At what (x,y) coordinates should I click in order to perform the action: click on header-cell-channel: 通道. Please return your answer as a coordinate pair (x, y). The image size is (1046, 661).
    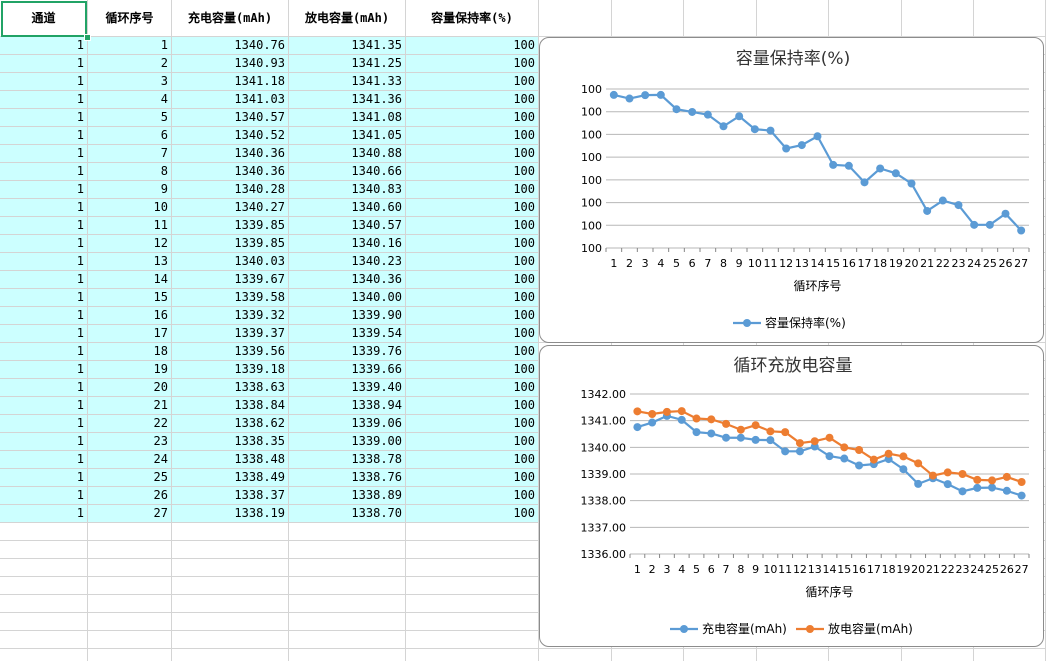
    Looking at the image, I should click on (44, 18).